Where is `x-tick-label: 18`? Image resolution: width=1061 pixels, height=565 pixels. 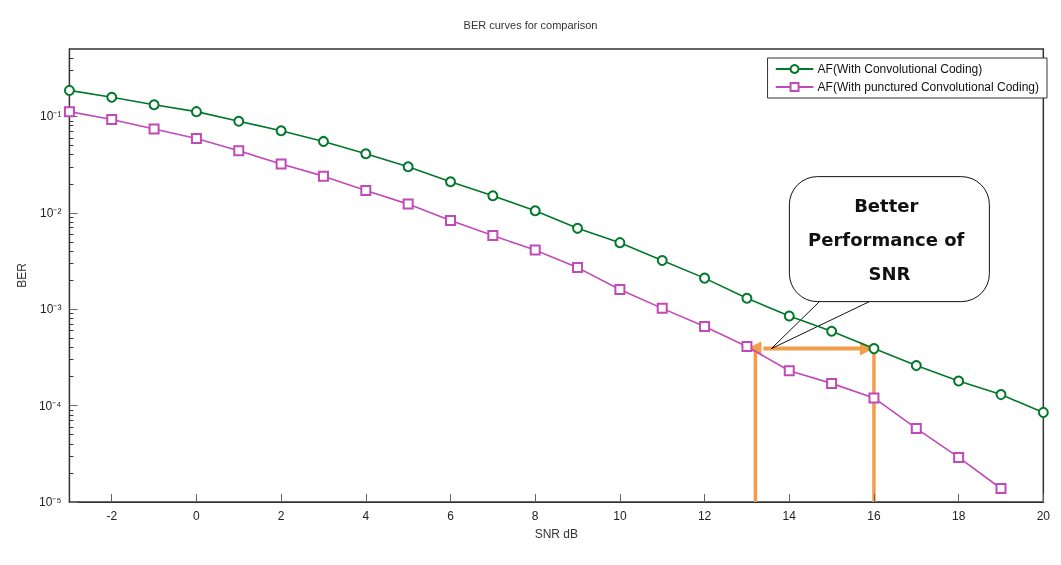
x-tick-label: 18 is located at coordinates (958, 516).